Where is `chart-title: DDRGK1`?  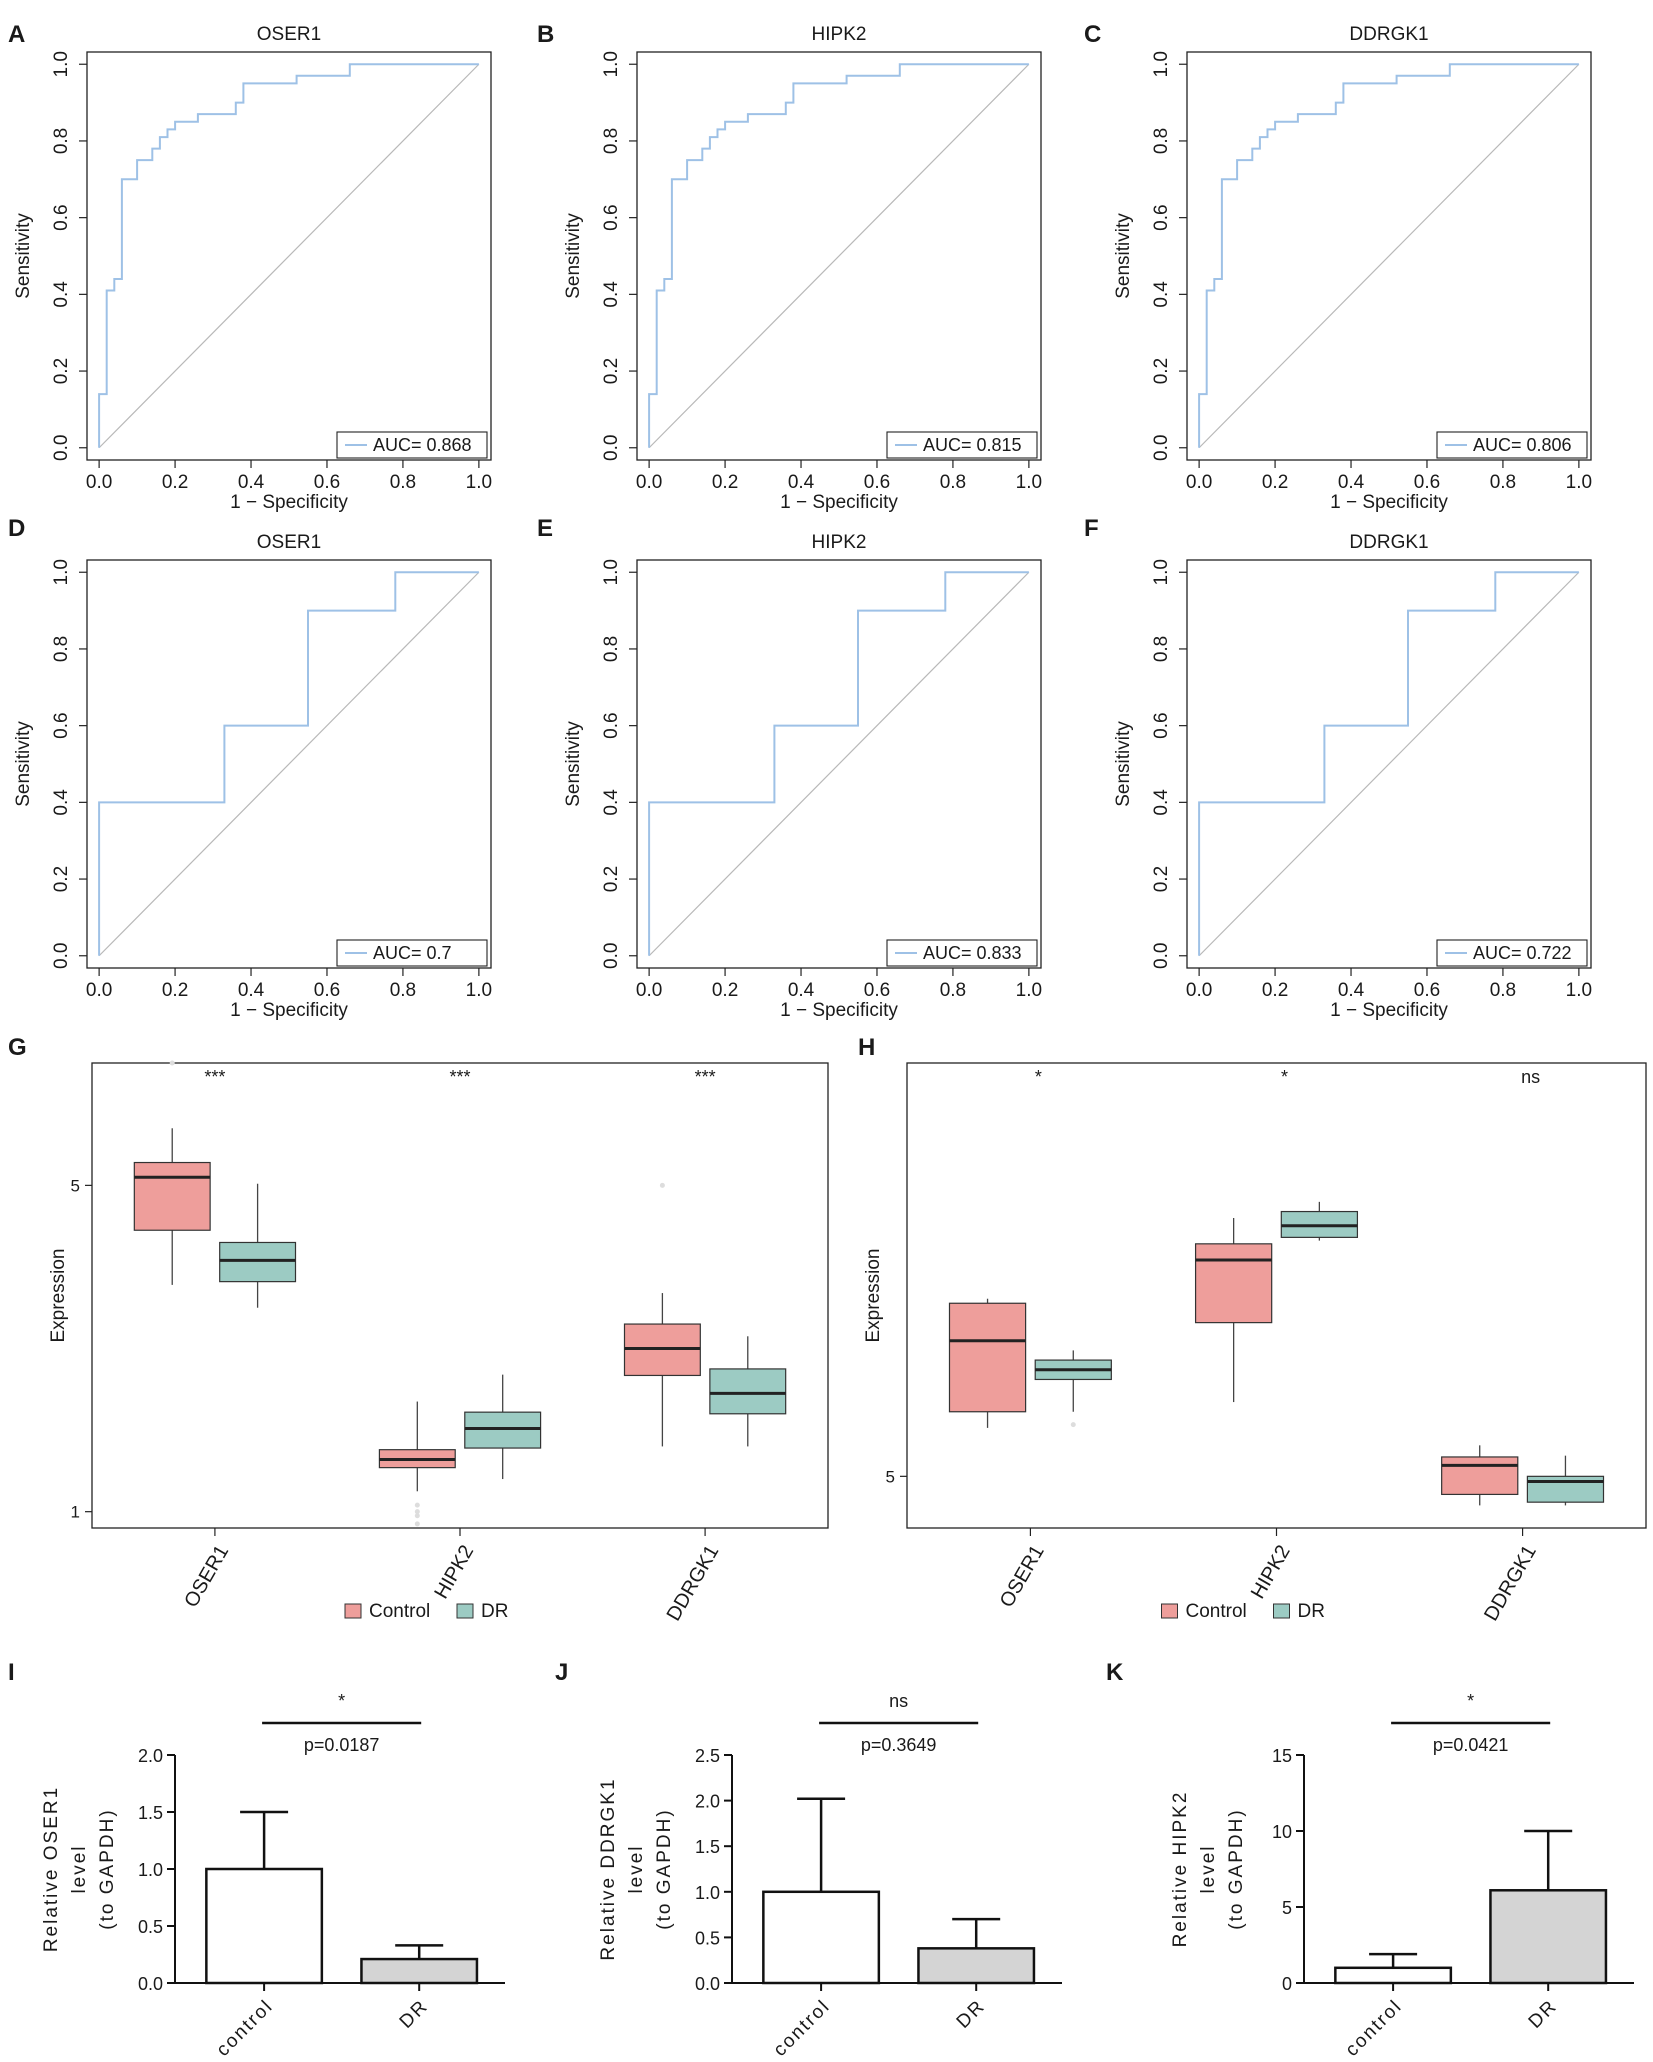 chart-title: DDRGK1 is located at coordinates (1388, 542).